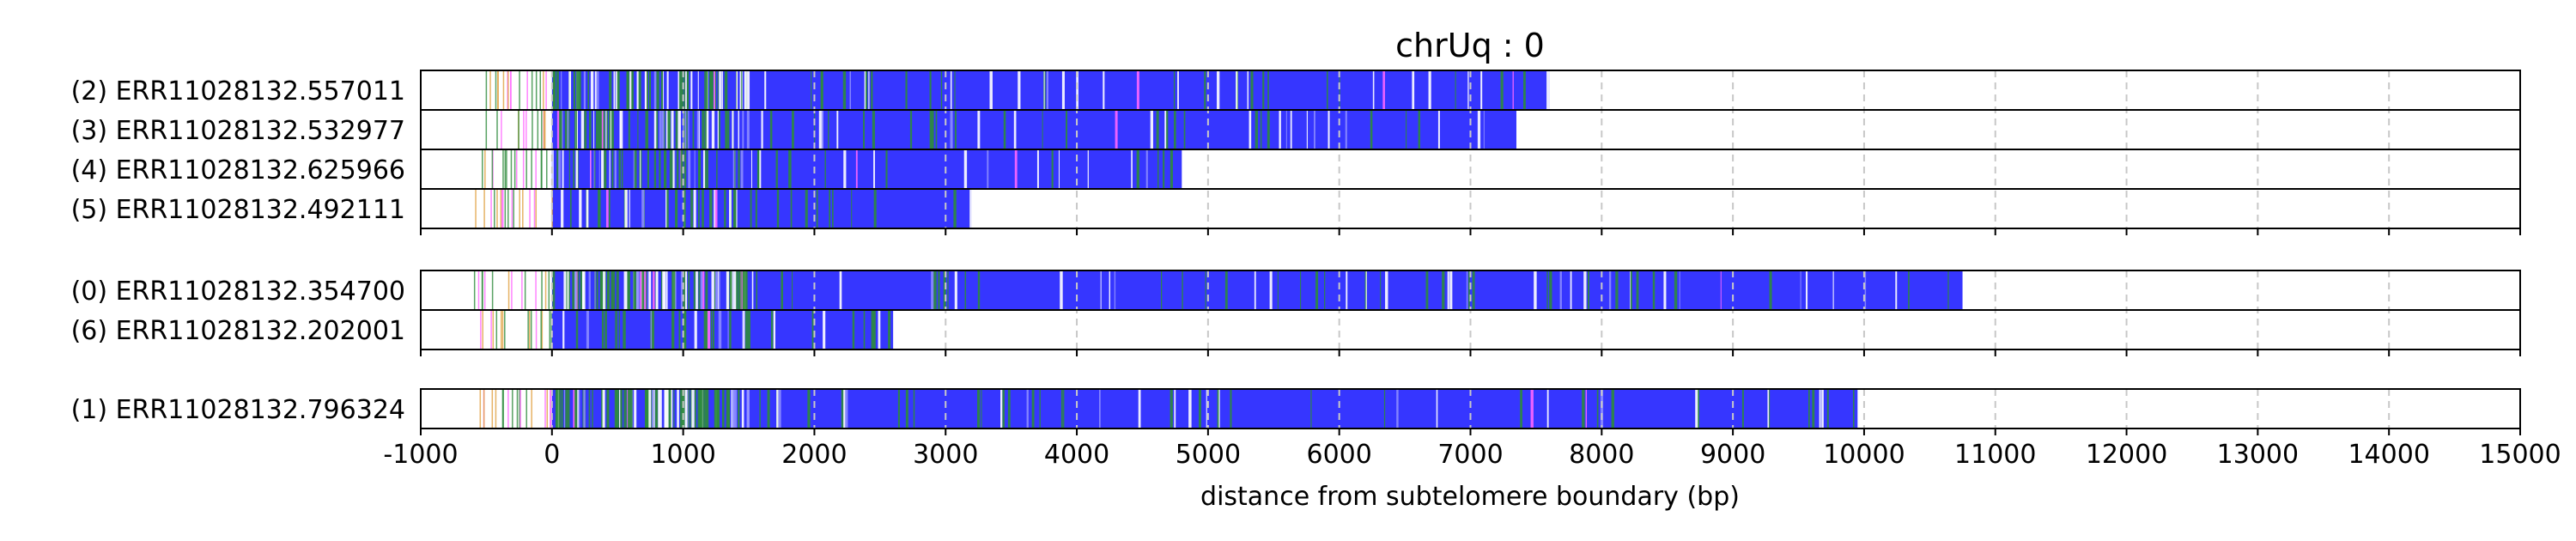  What do you see at coordinates (946, 455) in the screenshot?
I see `x-tick-label: 3000` at bounding box center [946, 455].